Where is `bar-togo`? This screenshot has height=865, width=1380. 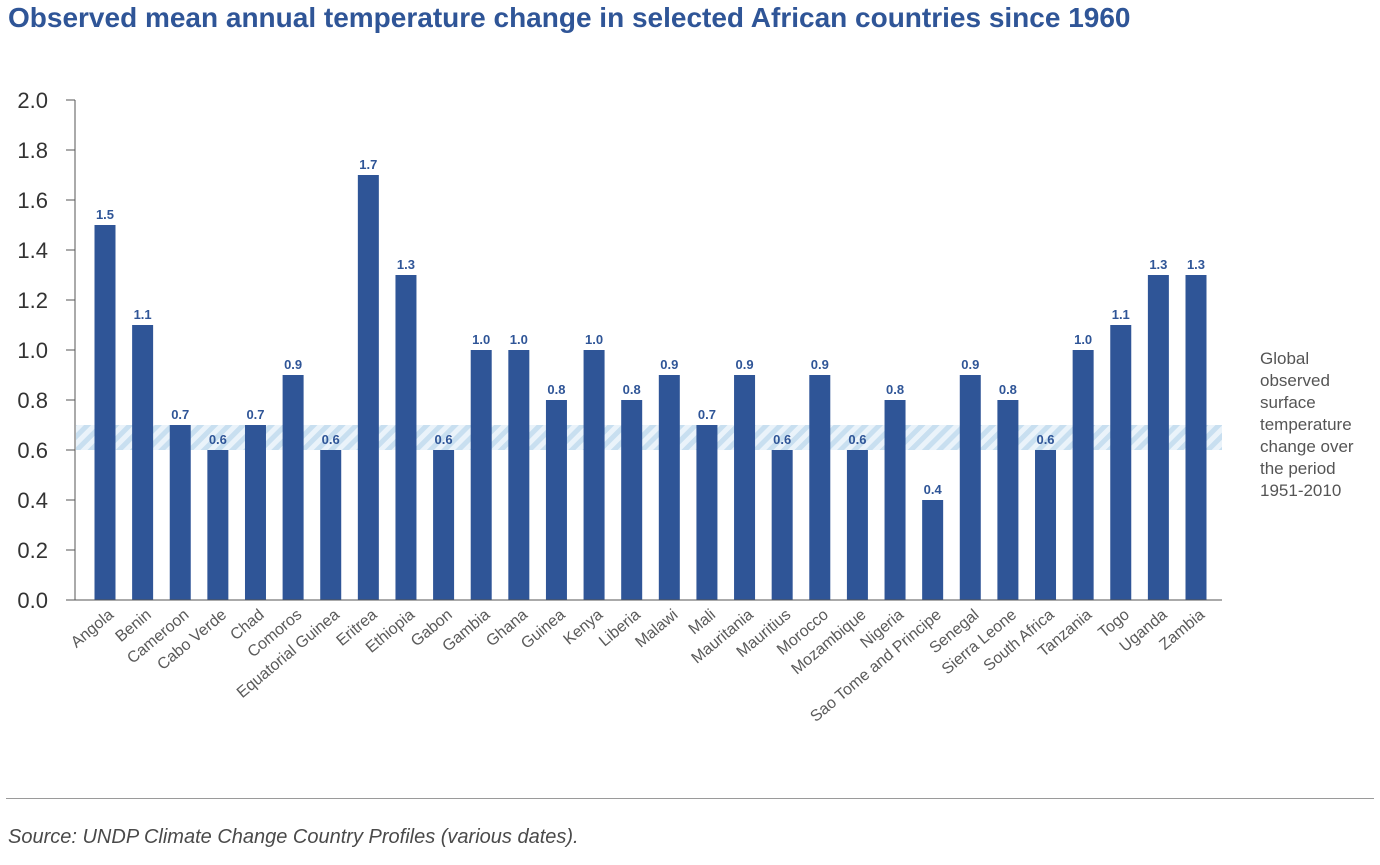
bar-togo is located at coordinates (1121, 462).